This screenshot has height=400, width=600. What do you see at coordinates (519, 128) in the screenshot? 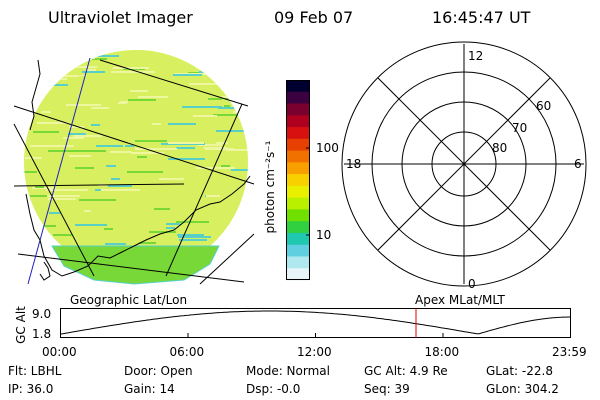
I see `polar-ring-70: 70` at bounding box center [519, 128].